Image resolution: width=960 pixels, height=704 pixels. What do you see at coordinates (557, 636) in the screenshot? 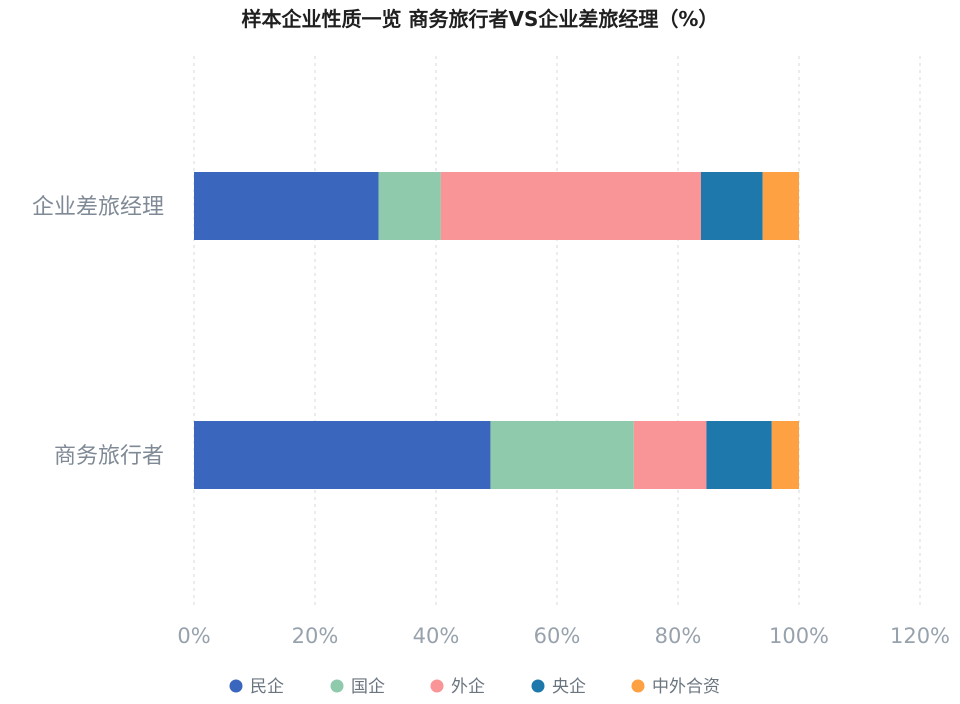
I see `x-tick-label: 60%` at bounding box center [557, 636].